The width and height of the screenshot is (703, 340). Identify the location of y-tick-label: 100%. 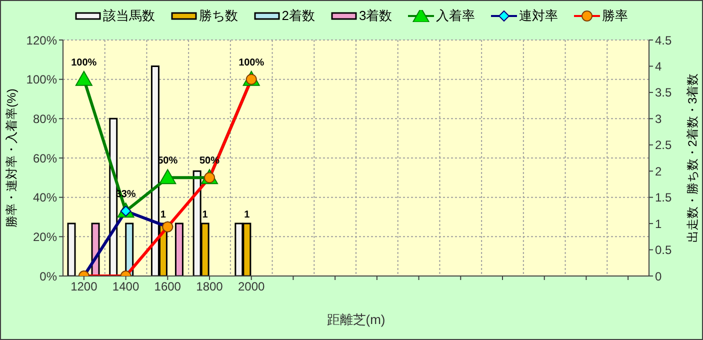
(42, 79).